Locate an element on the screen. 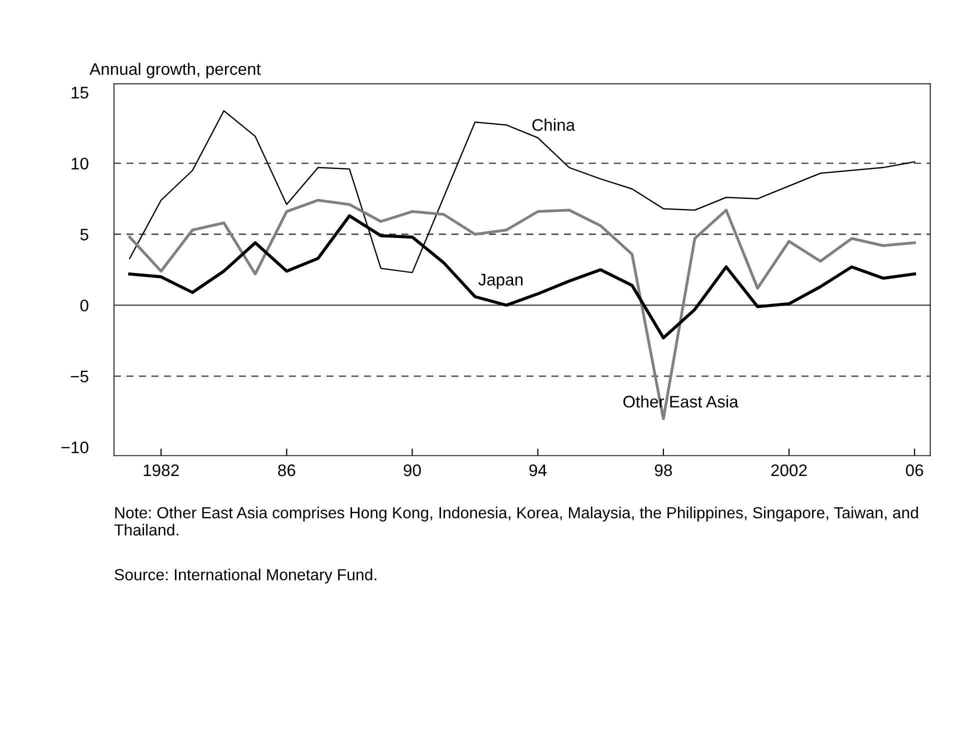  x-tick-label: 86 is located at coordinates (287, 470).